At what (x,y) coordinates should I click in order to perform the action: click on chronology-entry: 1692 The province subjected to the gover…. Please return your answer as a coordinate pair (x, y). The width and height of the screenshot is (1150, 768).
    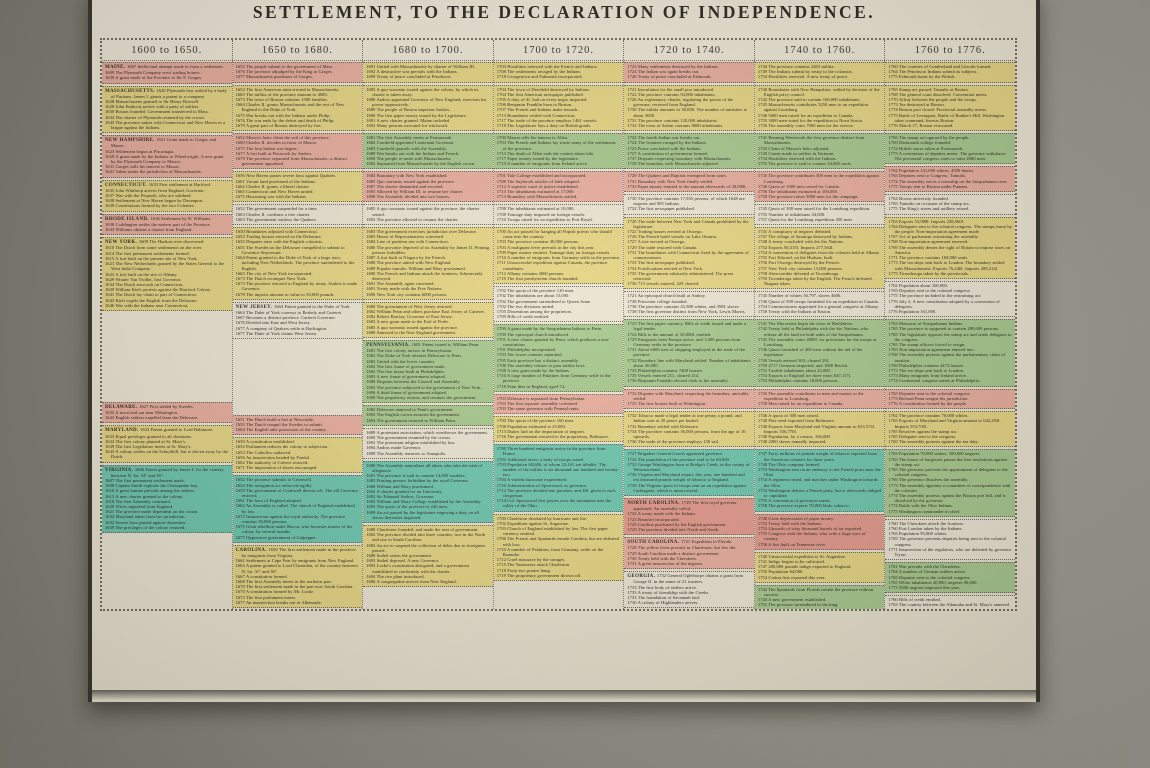
    Looking at the image, I should click on (424, 387).